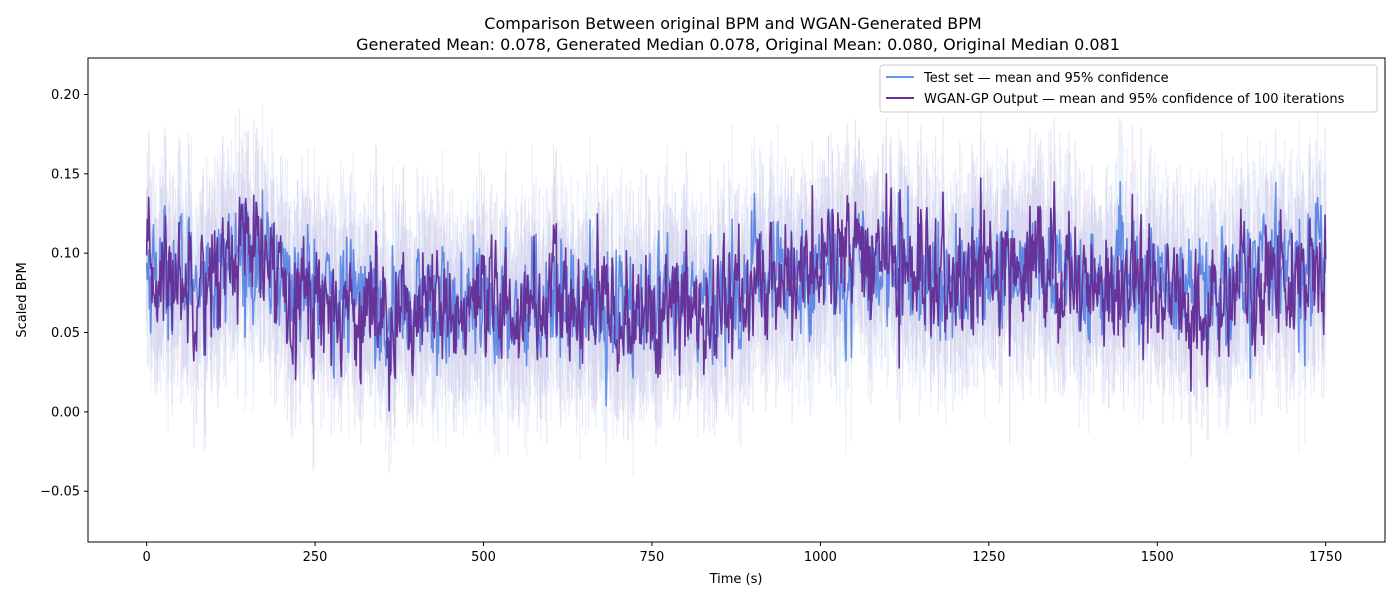 Image resolution: width=1400 pixels, height=600 pixels. I want to click on y-tick-label: −0.05, so click(60, 492).